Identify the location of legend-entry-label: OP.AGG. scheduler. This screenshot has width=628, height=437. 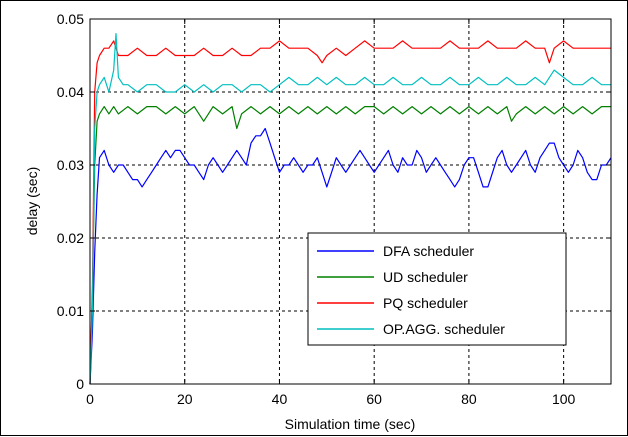
(444, 329).